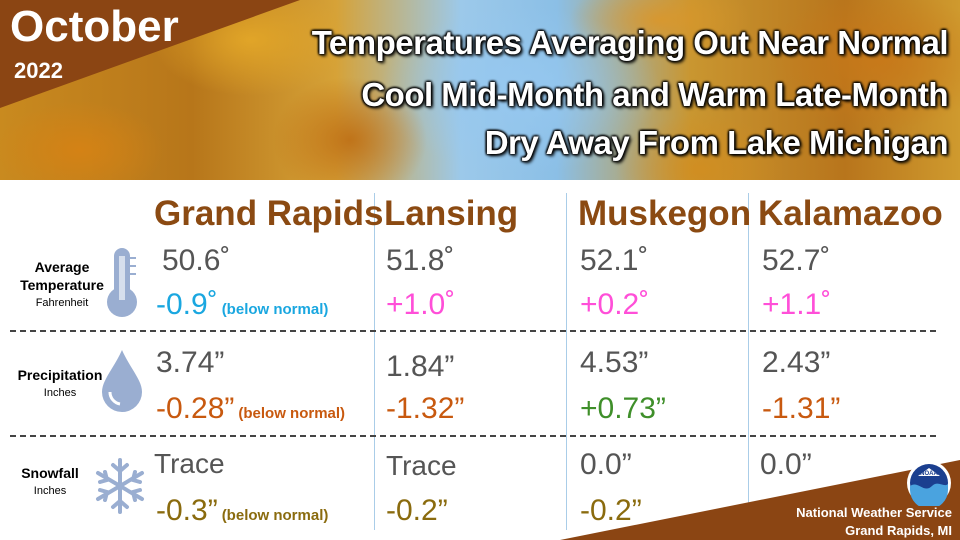  What do you see at coordinates (94, 26) in the screenshot?
I see `month-title: October` at bounding box center [94, 26].